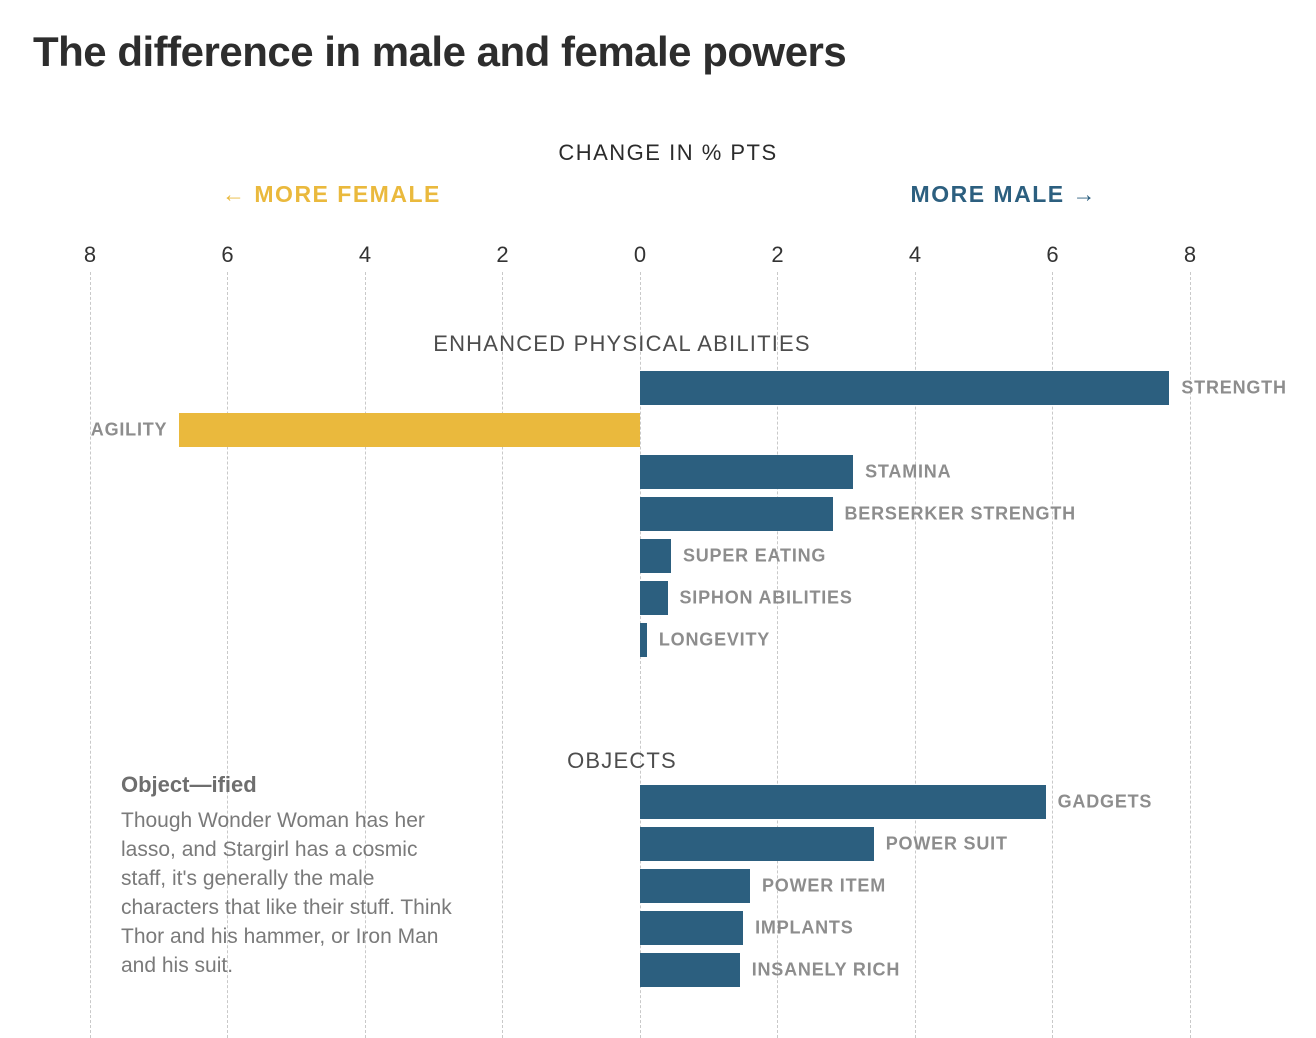 This screenshot has height=1038, width=1316. I want to click on group-label: OBJECTS, so click(622, 760).